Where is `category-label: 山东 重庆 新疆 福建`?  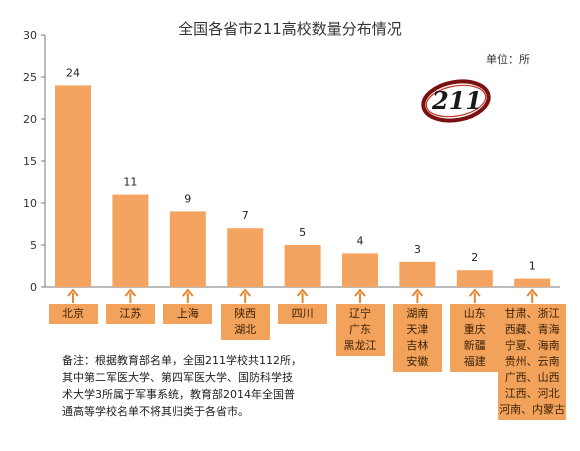
category-label: 山东 重庆 新疆 福建 is located at coordinates (475, 338).